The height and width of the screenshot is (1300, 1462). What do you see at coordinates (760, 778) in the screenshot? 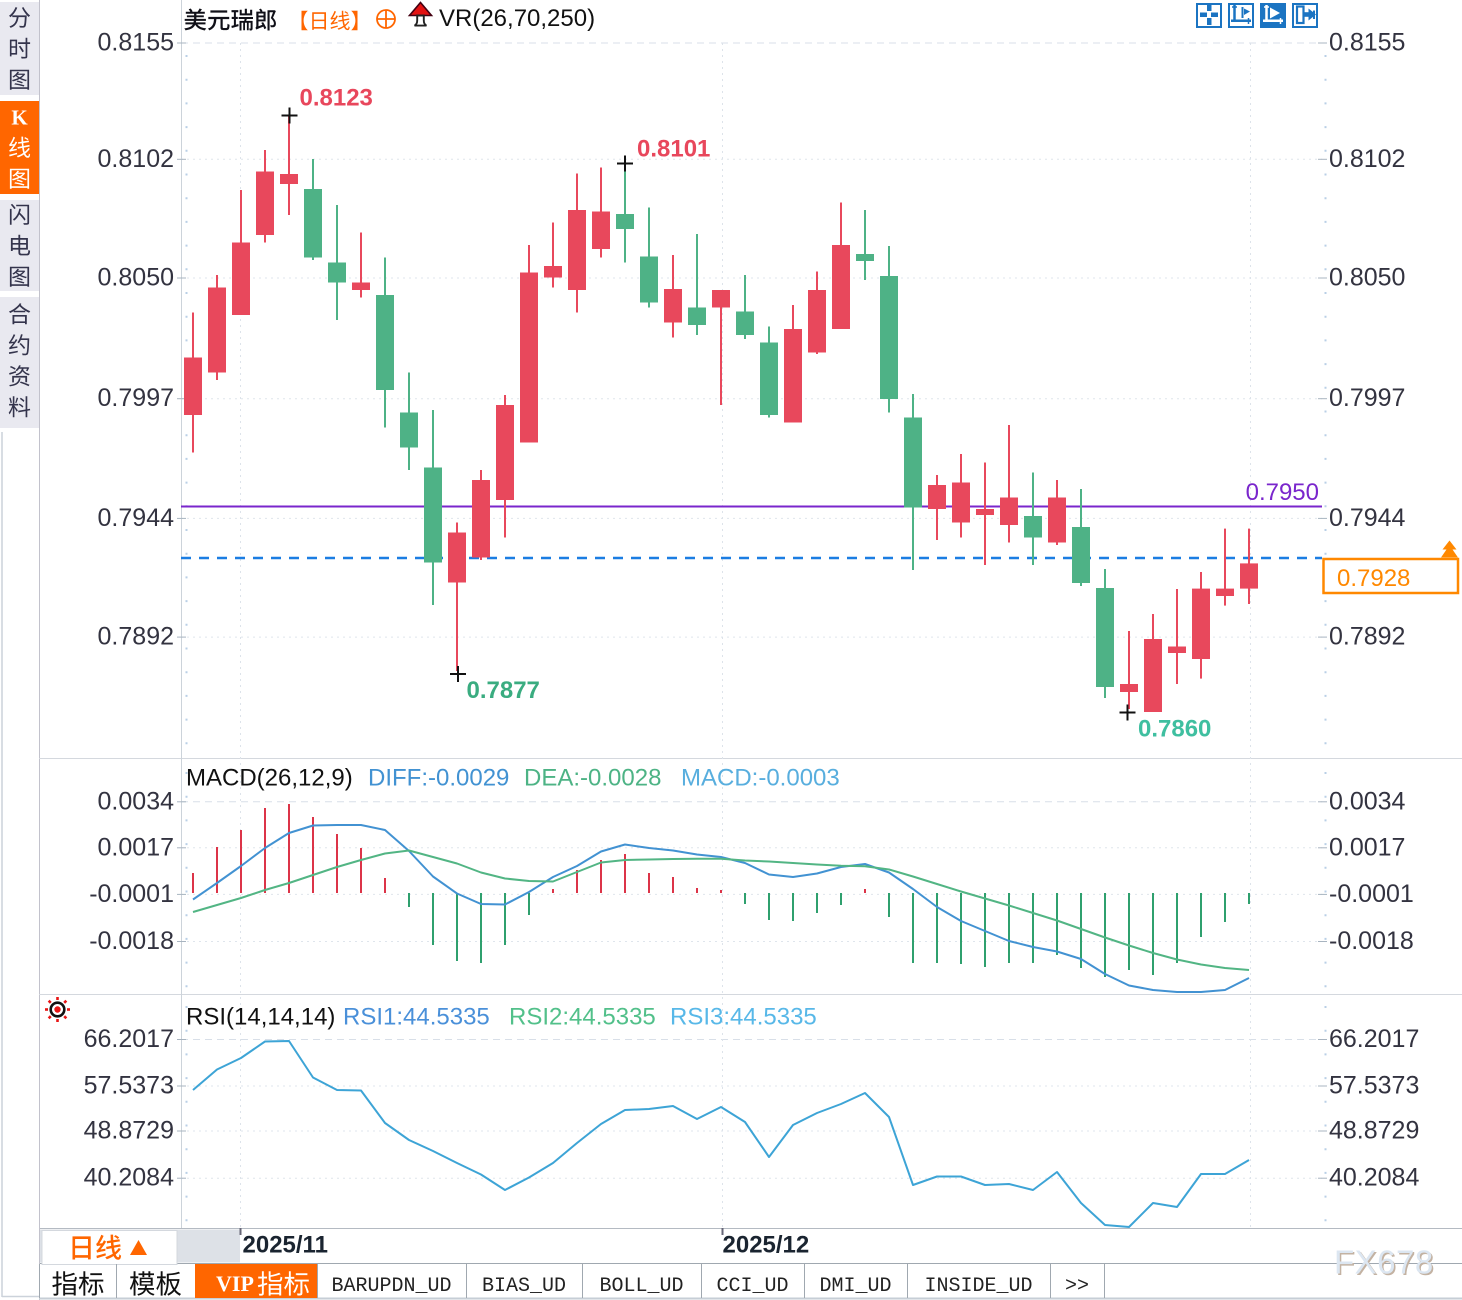
I see `svg-text: MACD:-0.0003` at bounding box center [760, 778].